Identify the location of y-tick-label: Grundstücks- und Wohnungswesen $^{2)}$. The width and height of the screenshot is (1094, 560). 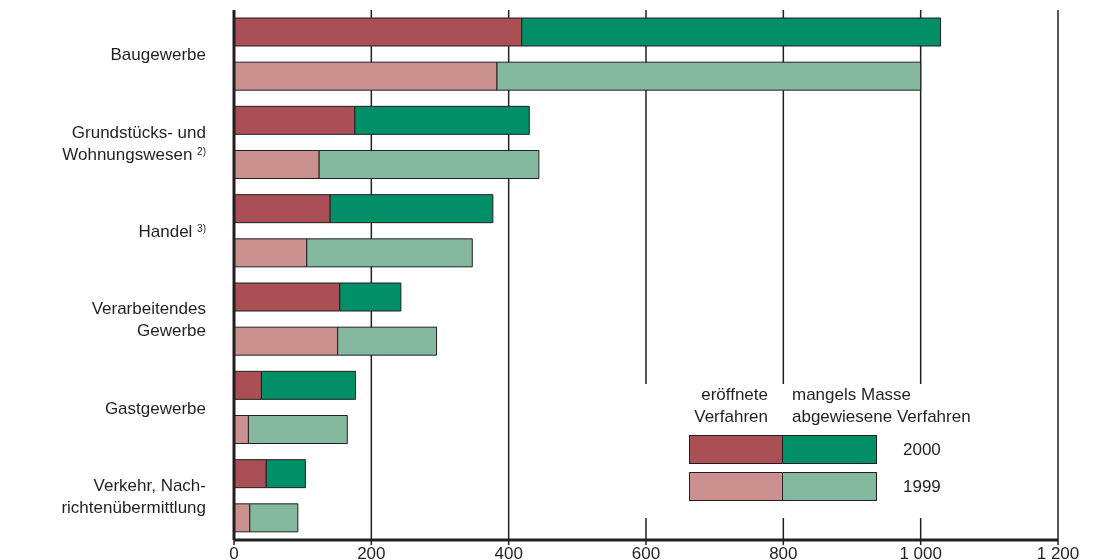
(134, 143).